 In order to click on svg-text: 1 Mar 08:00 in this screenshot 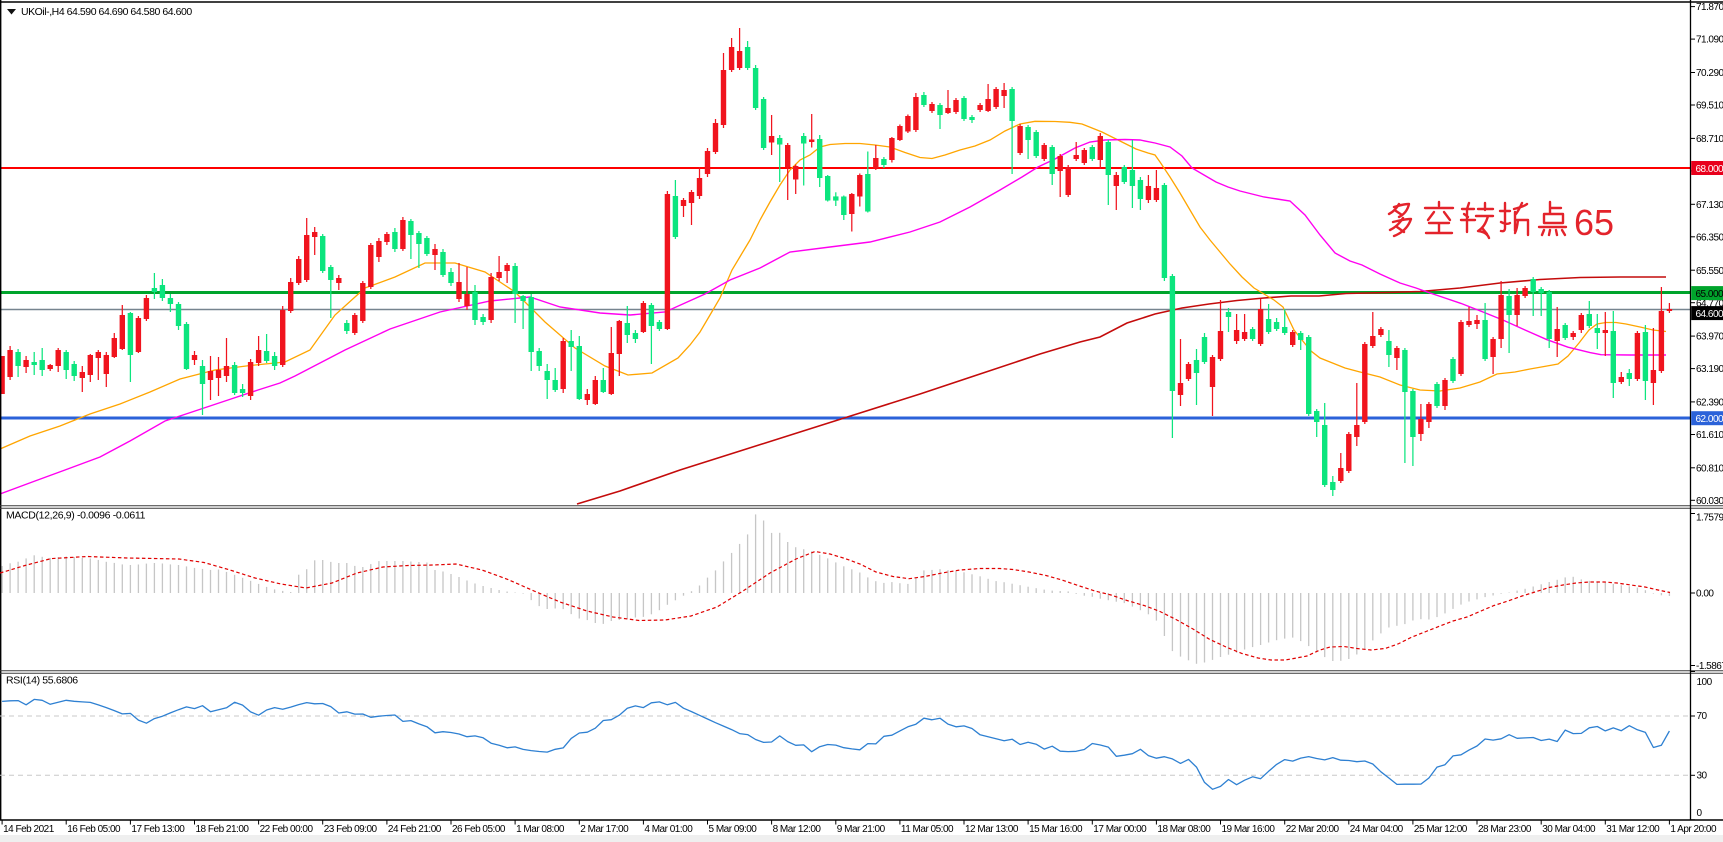, I will do `click(540, 829)`.